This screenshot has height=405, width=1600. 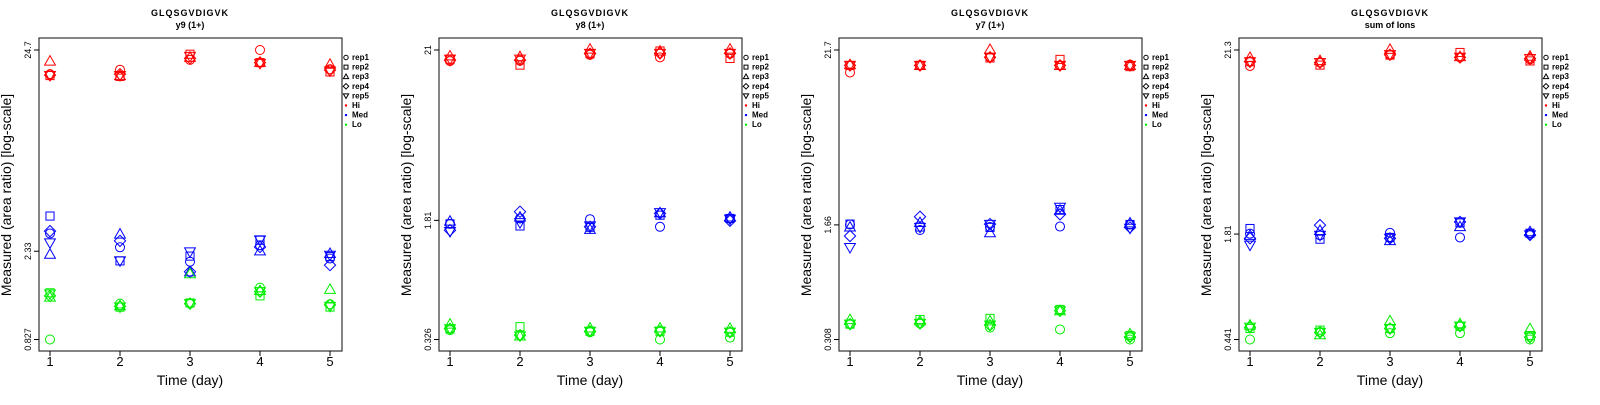 What do you see at coordinates (1160, 115) in the screenshot?
I see `legend-med-label: Med` at bounding box center [1160, 115].